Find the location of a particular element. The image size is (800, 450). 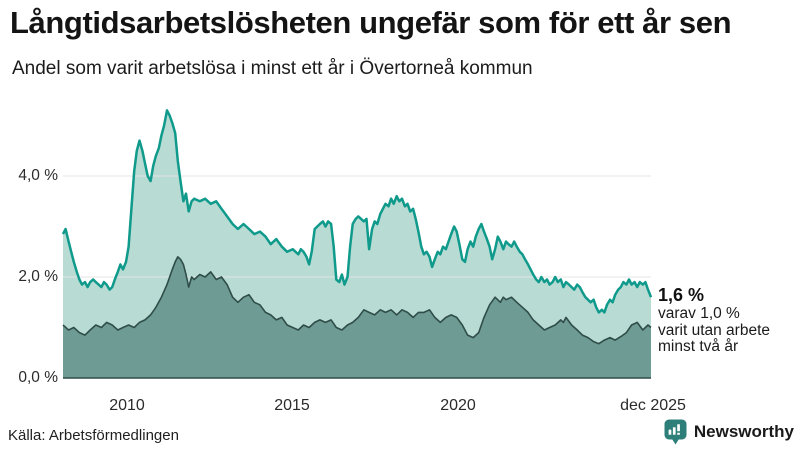

annotation-line-2: varit utan arbete is located at coordinates (714, 330).